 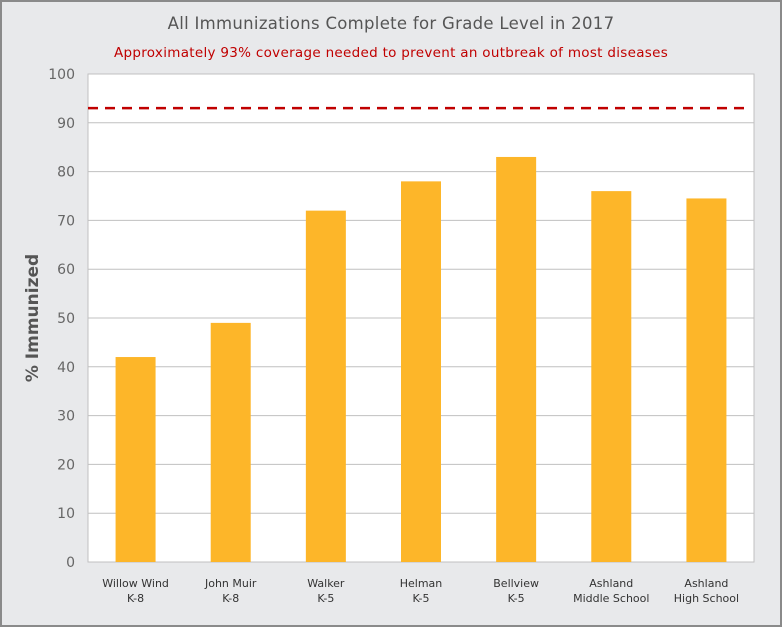 What do you see at coordinates (230, 583) in the screenshot?
I see `x-tick-label: John Muir` at bounding box center [230, 583].